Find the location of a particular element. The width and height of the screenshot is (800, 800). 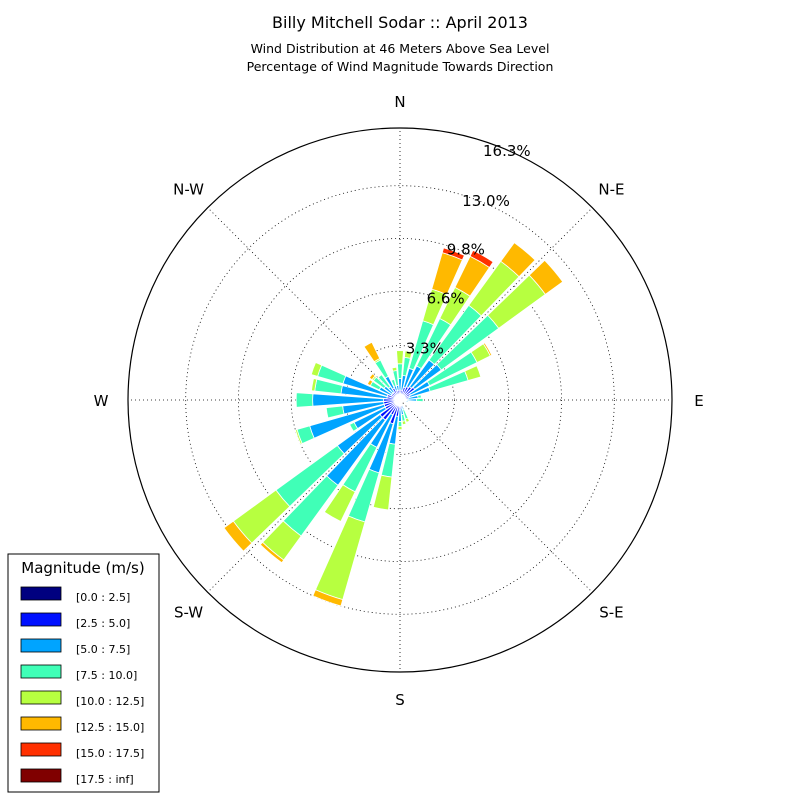

legend-label-2: [2.5 : 5.0] is located at coordinates (103, 623).